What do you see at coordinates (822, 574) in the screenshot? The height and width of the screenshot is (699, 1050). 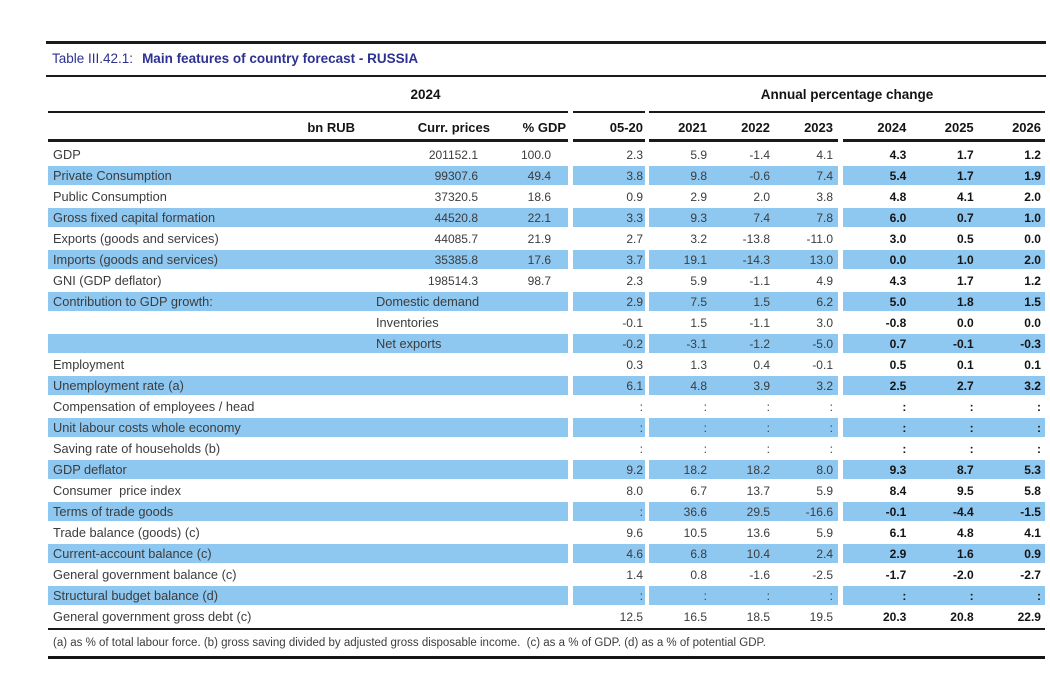 I see `value-2023: -2.5` at bounding box center [822, 574].